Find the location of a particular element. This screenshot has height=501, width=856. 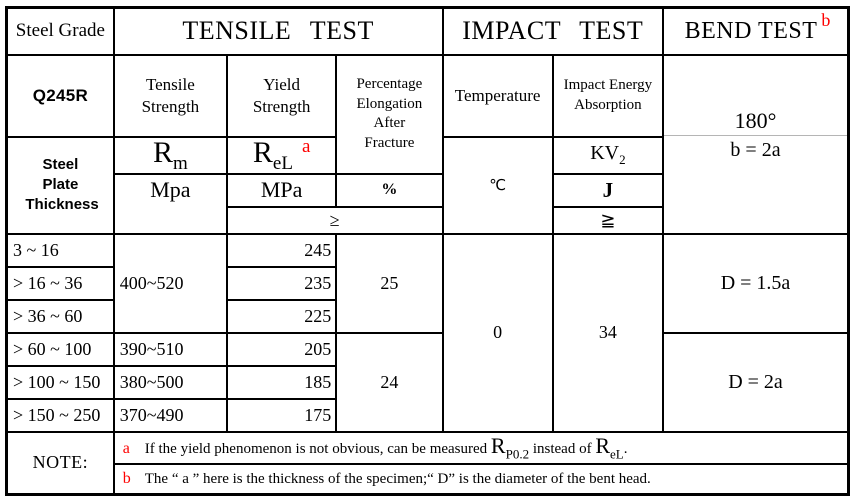

note-a-text-mid: instead of is located at coordinates (562, 448).